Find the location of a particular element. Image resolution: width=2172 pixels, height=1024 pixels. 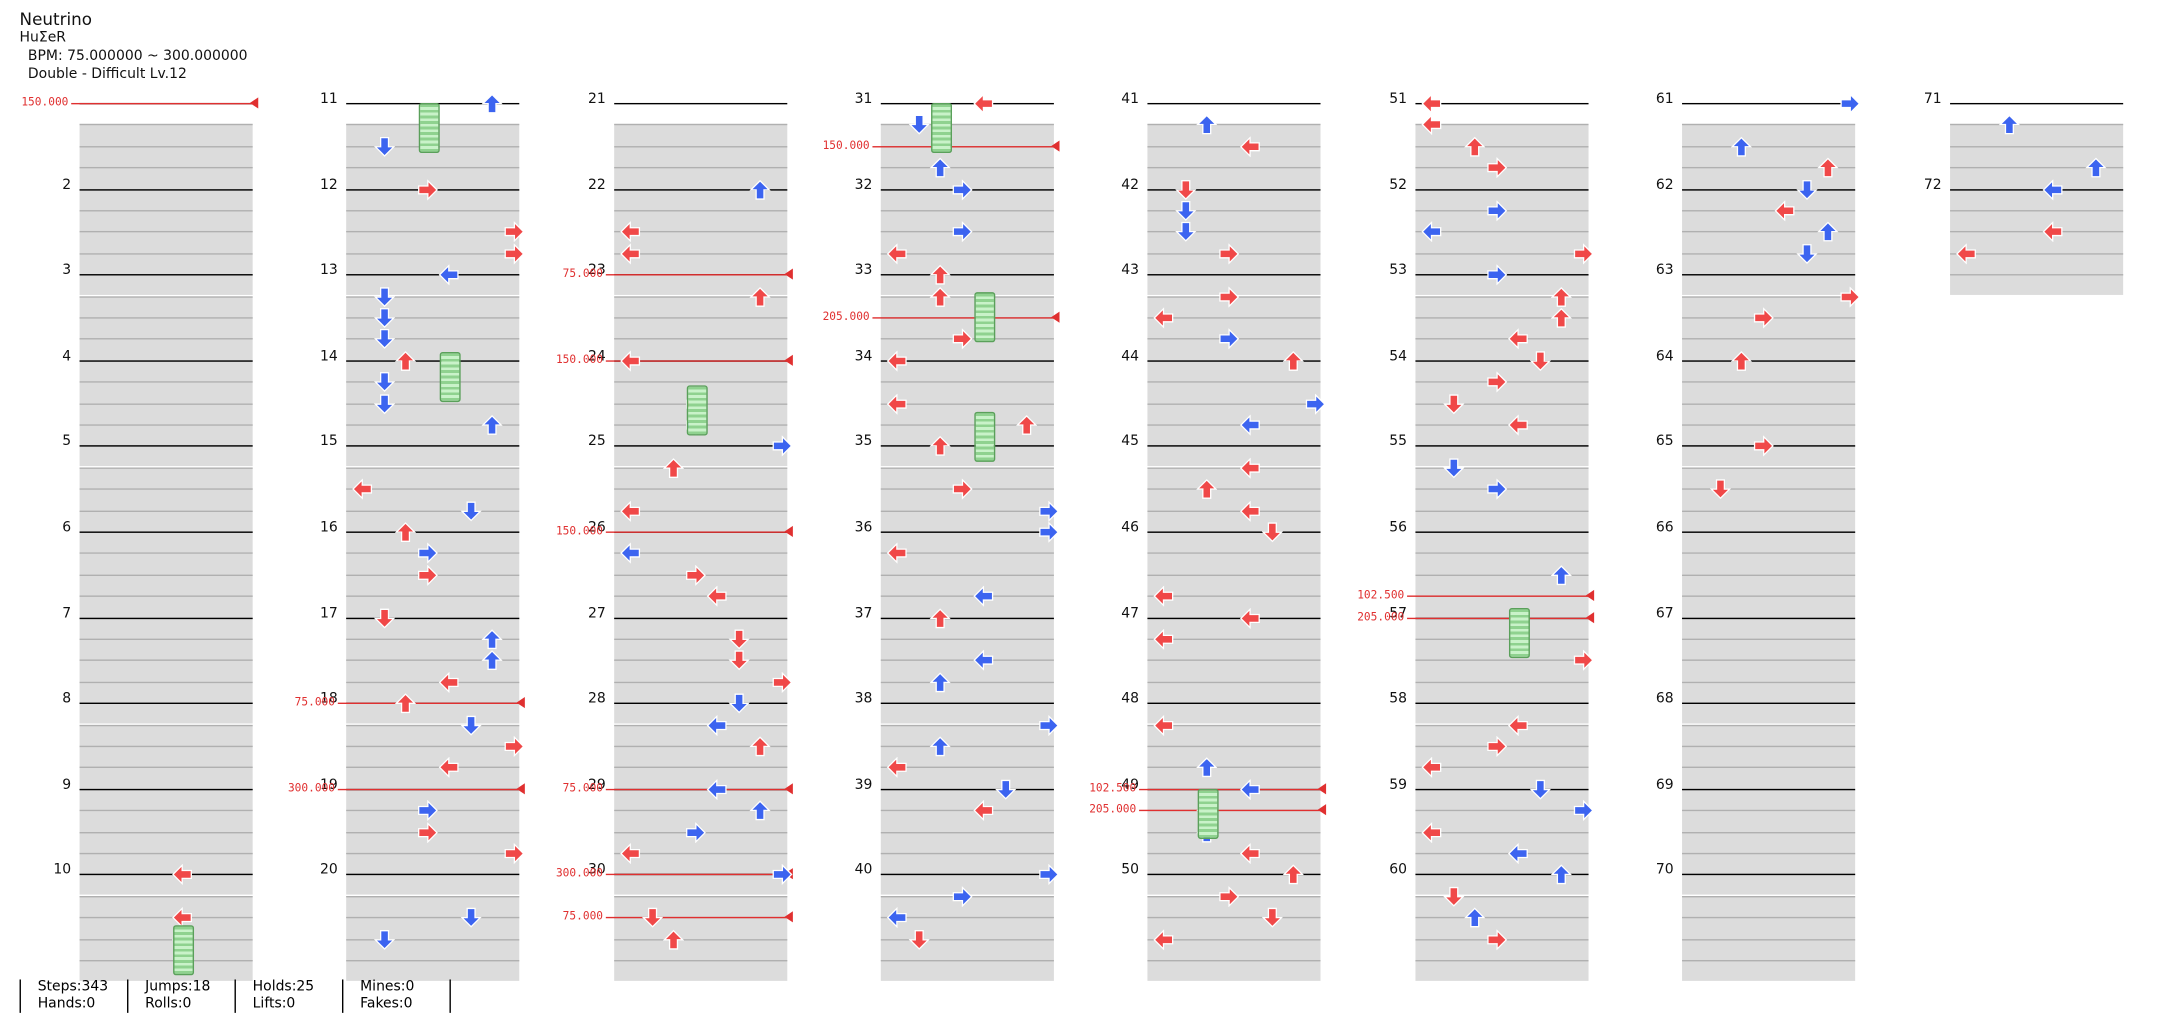

measure-number: 62 is located at coordinates (1664, 185).